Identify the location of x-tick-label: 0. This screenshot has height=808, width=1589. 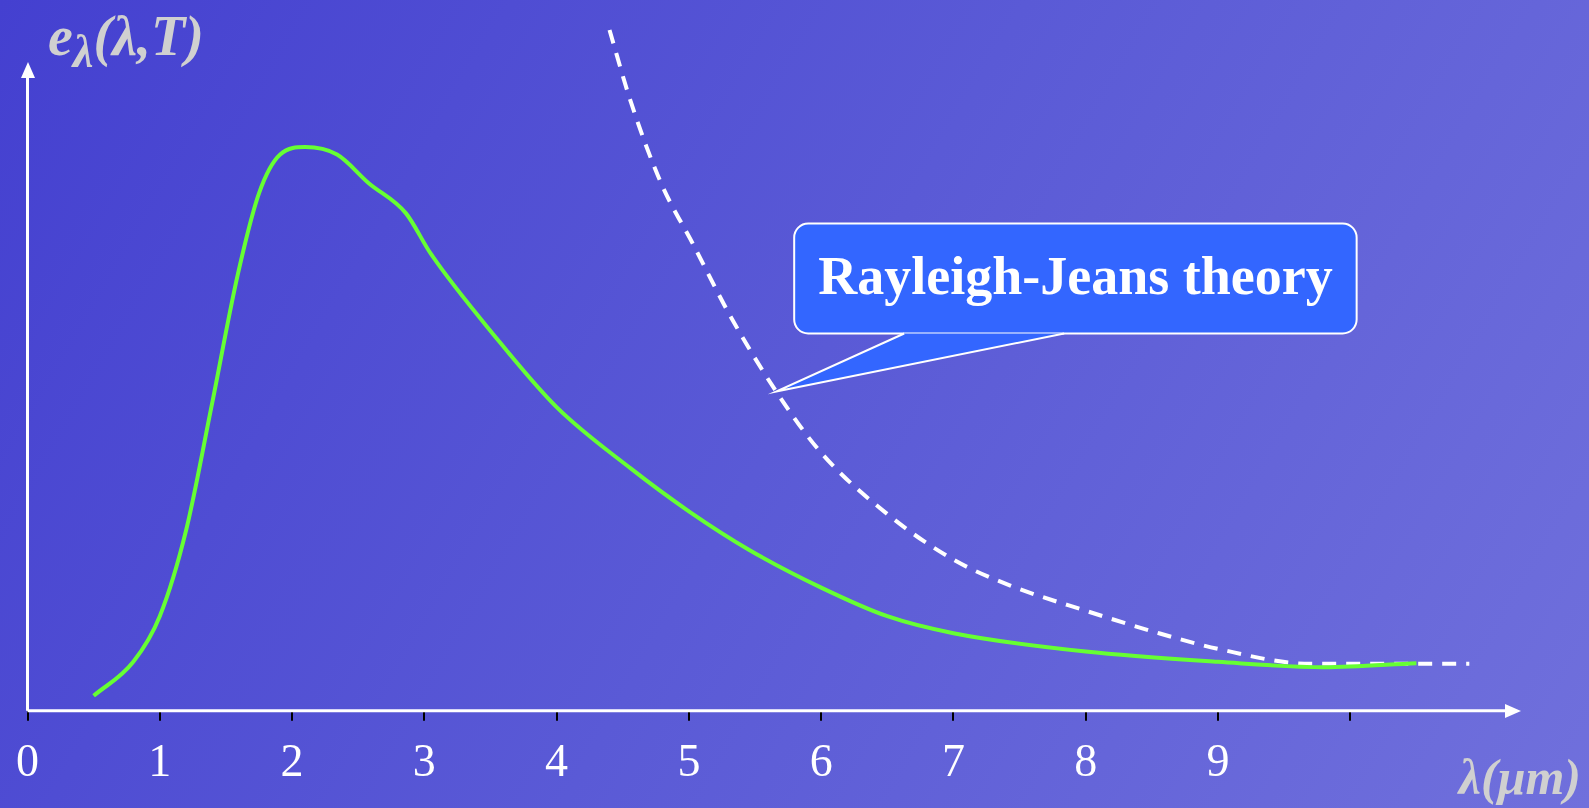
(27, 761).